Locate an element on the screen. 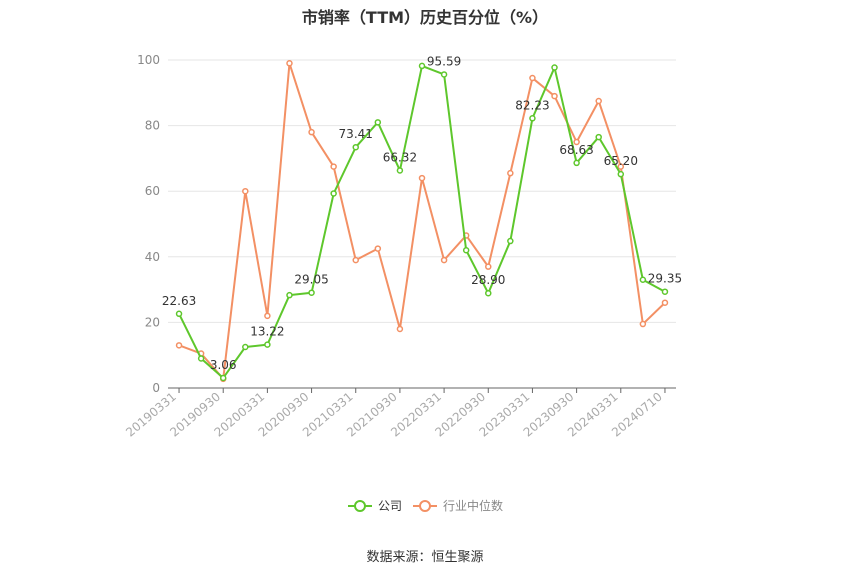 This screenshot has width=850, height=575. y-tick-label: 80 is located at coordinates (152, 126).